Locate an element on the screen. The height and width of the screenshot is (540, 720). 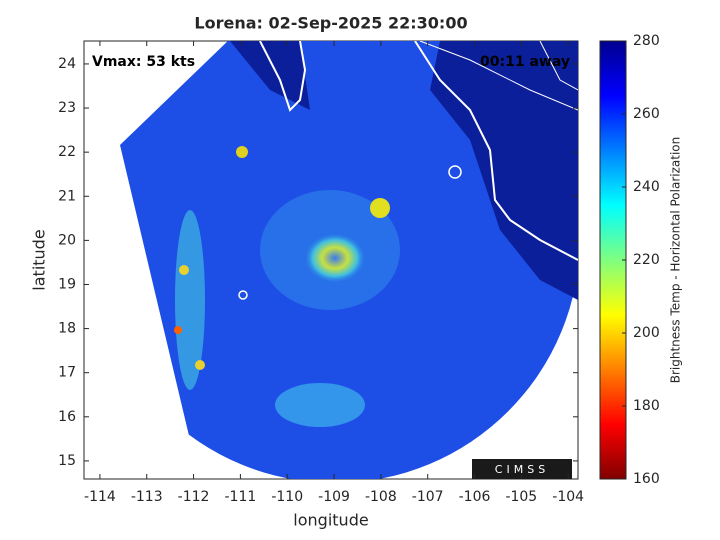
y-tick-label: 15 is located at coordinates (67, 461).